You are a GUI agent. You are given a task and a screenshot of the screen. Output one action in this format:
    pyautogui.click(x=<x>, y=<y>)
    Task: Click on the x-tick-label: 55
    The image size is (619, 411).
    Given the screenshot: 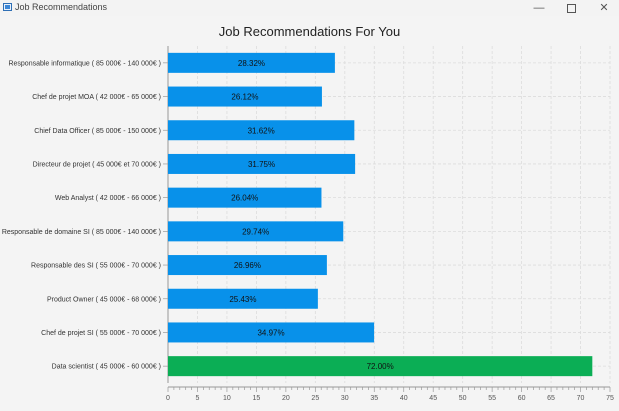 What is the action you would take?
    pyautogui.click(x=492, y=398)
    